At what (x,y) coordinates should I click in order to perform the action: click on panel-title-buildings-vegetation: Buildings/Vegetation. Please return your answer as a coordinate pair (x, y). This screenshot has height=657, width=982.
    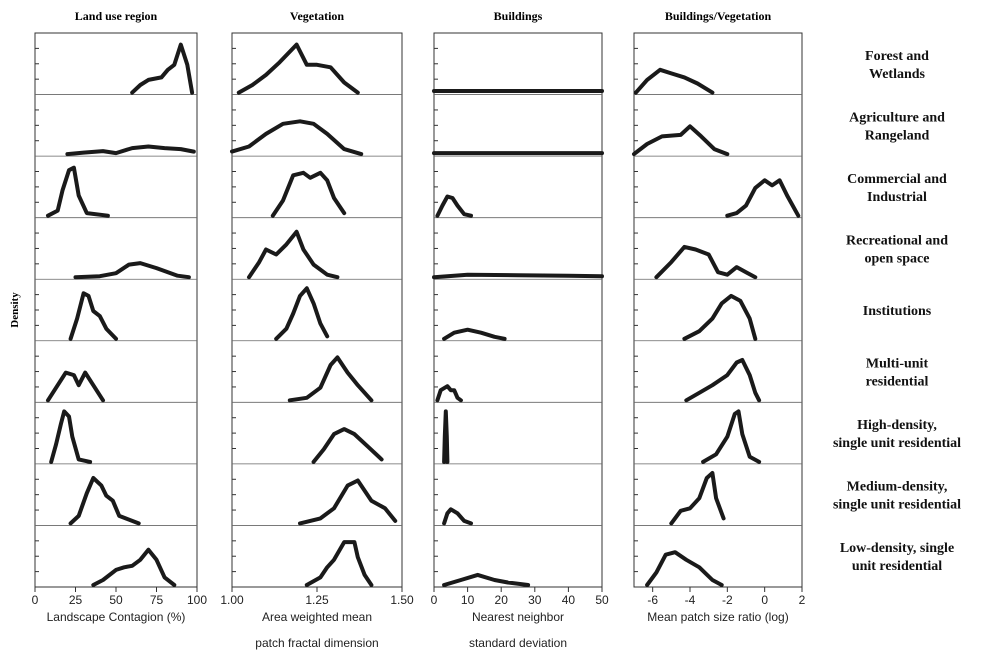
    Looking at the image, I should click on (718, 16).